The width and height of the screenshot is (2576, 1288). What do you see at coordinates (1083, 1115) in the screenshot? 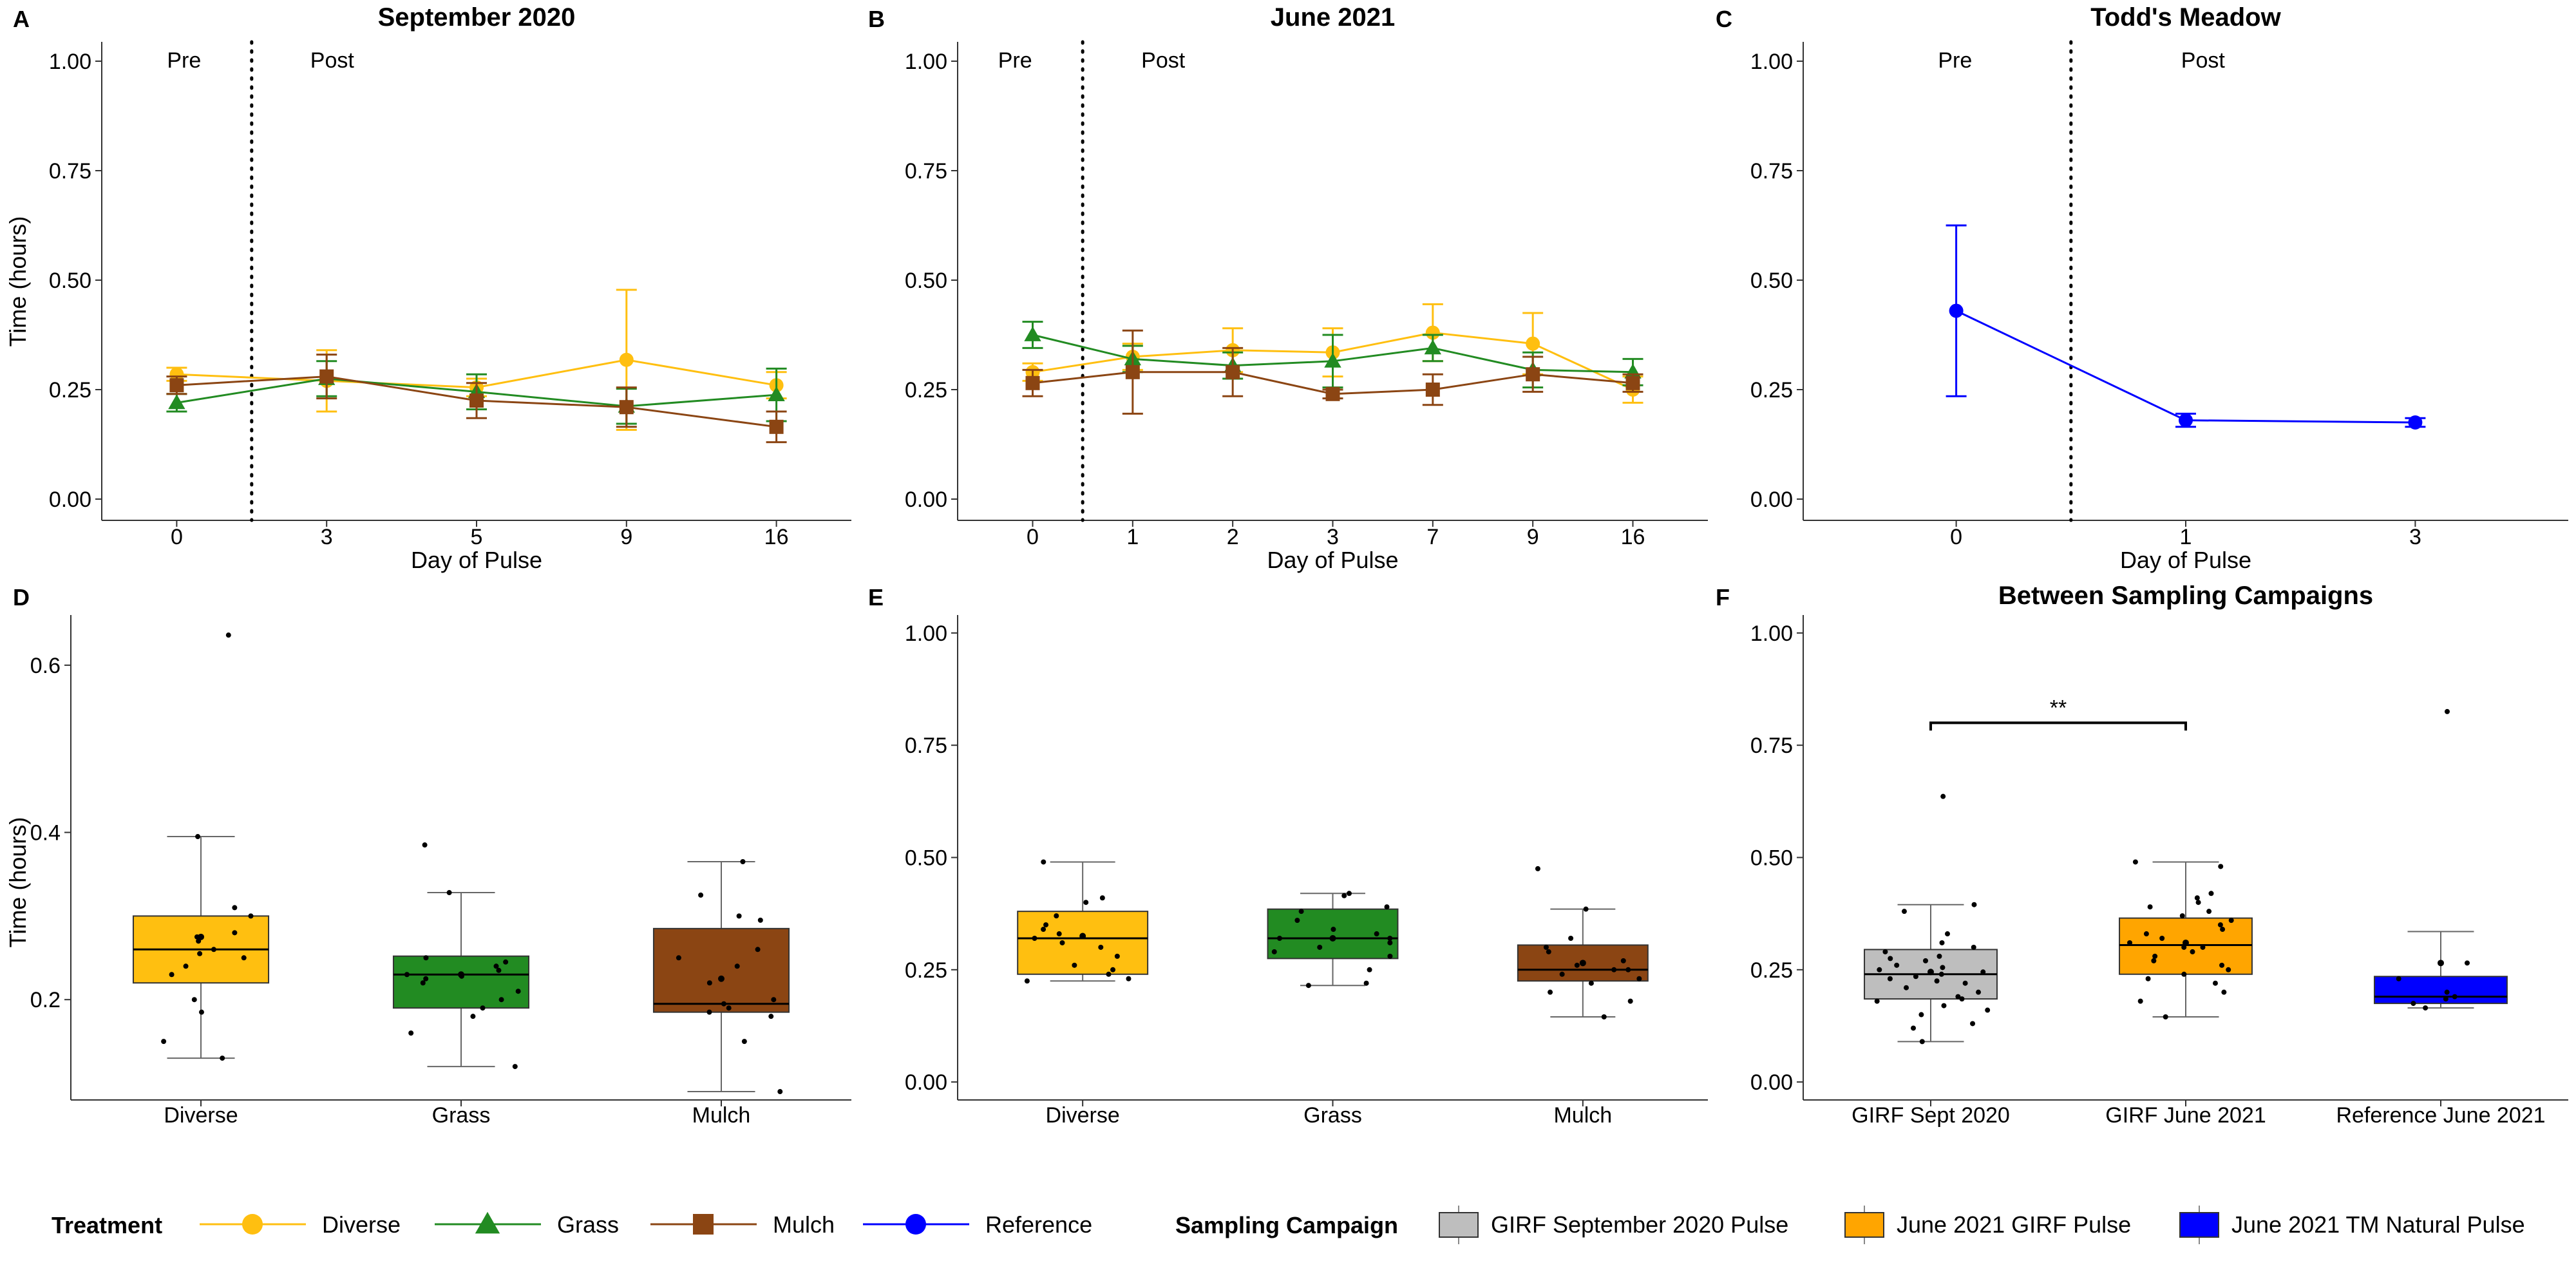
I see `x-tick-label: Diverse` at bounding box center [1083, 1115].